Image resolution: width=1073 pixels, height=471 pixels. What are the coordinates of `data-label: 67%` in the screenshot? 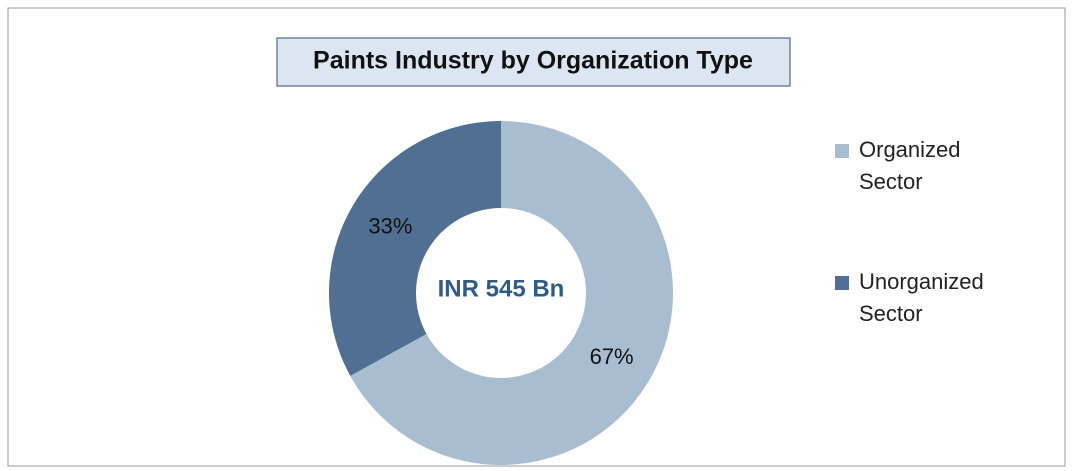 It's located at (612, 356).